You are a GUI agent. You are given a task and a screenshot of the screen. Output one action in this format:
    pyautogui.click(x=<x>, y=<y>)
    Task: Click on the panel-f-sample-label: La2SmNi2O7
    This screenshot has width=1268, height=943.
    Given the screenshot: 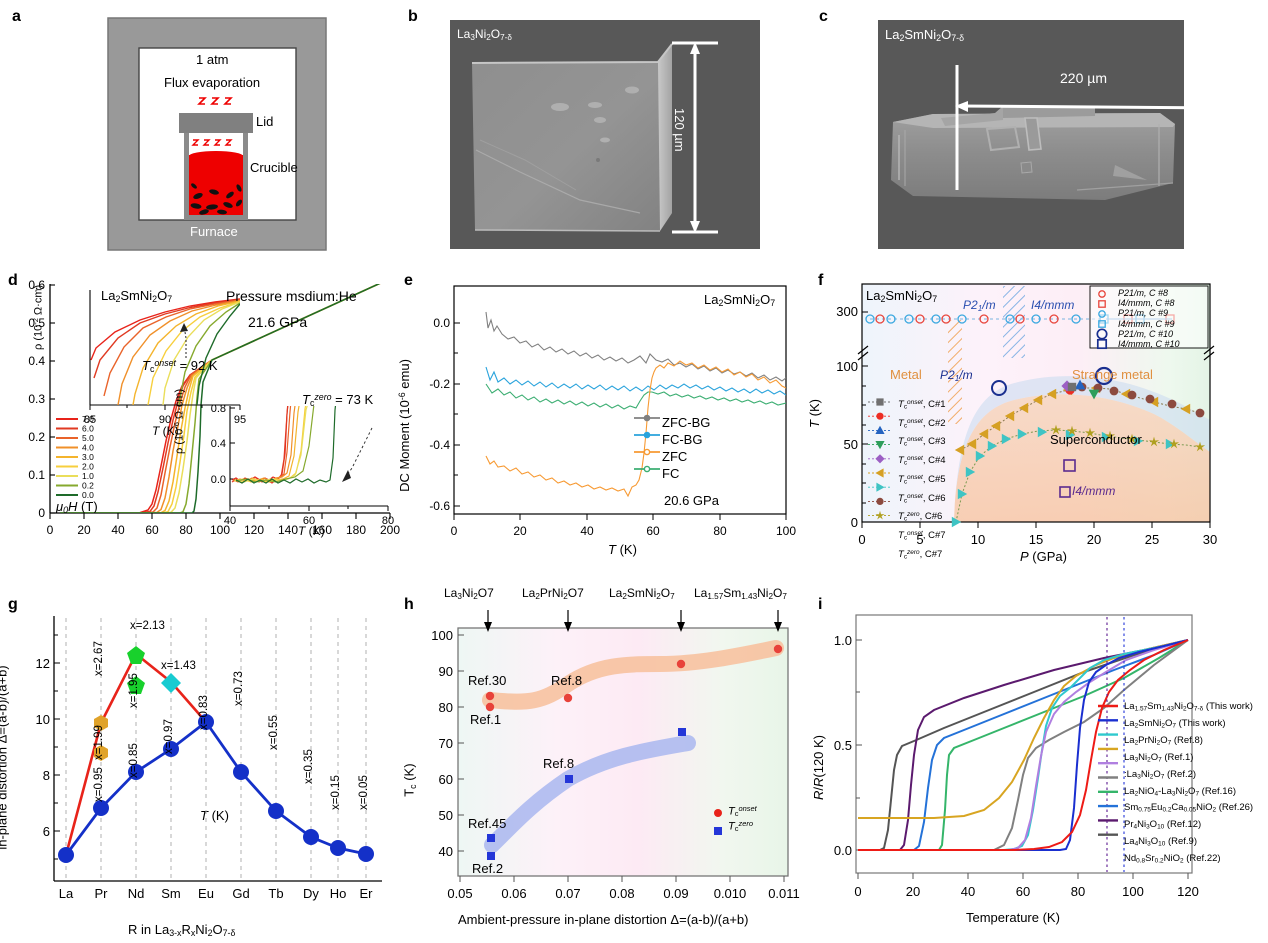 What is the action you would take?
    pyautogui.click(x=902, y=296)
    